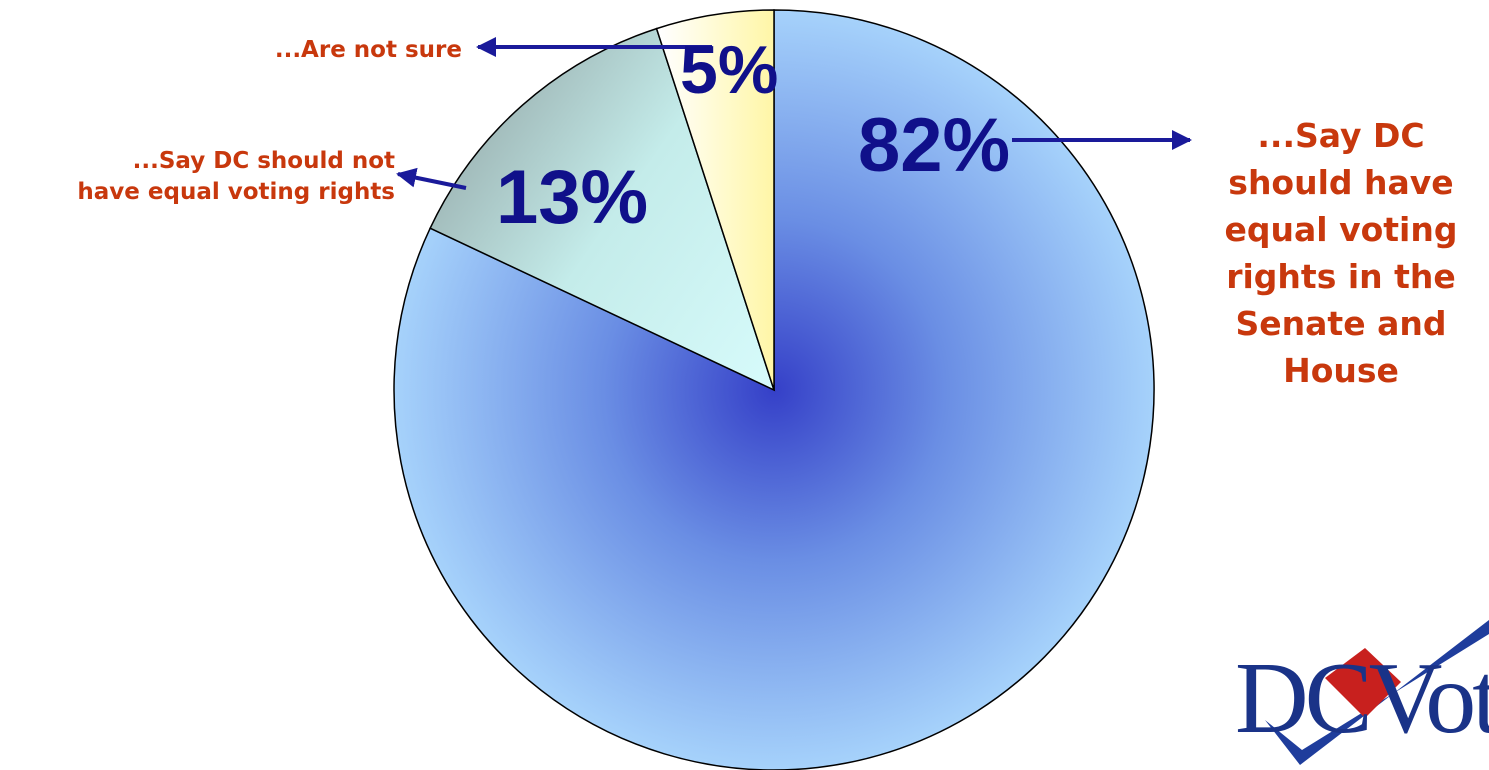 The image size is (1489, 770). I want to click on callout-not-sure: ...Are not sure, so click(368, 50).